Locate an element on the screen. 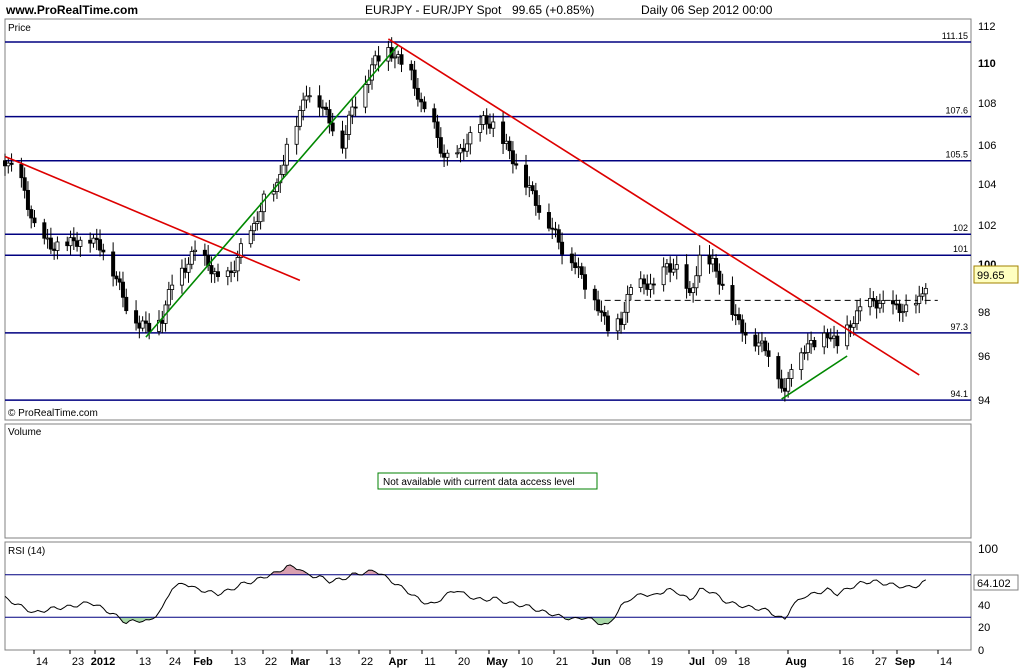 The width and height of the screenshot is (1024, 670). rsi-levels is located at coordinates (488, 596).